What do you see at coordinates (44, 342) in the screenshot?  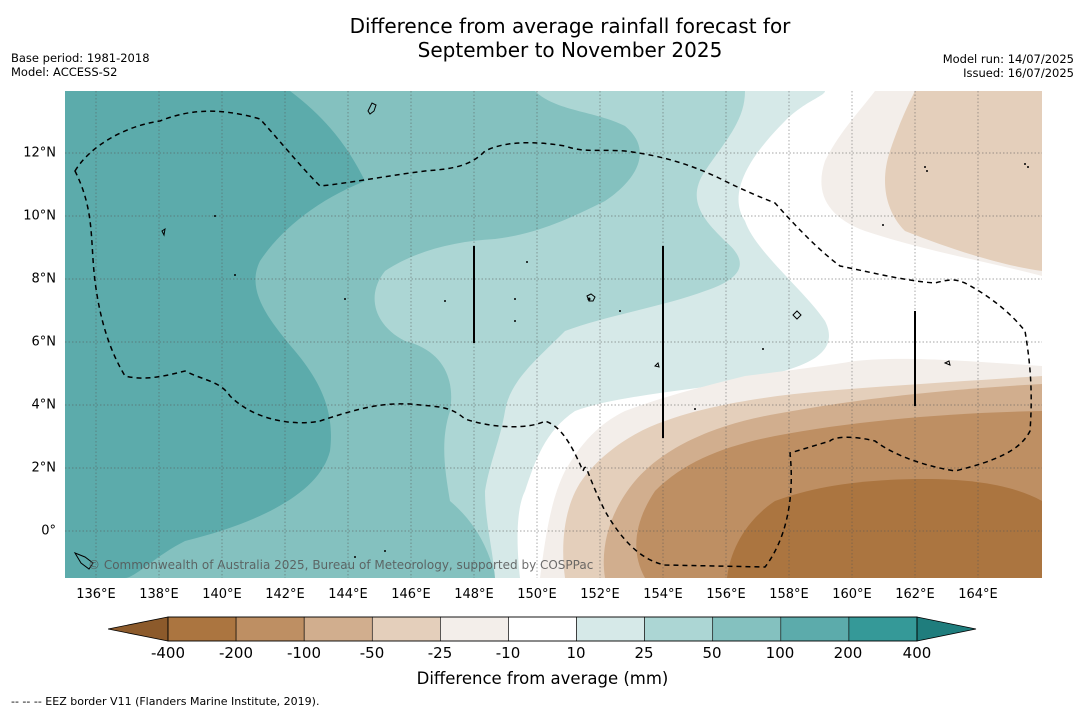 I see `y-tick-label: 6°N` at bounding box center [44, 342].